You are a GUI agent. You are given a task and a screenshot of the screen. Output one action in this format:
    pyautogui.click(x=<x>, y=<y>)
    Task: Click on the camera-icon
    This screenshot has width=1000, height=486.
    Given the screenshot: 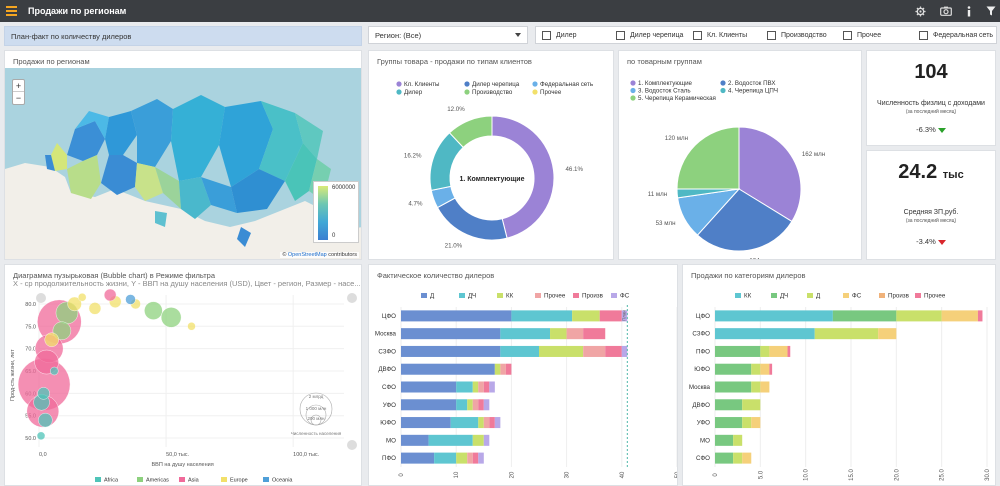 What is the action you would take?
    pyautogui.click(x=946, y=11)
    